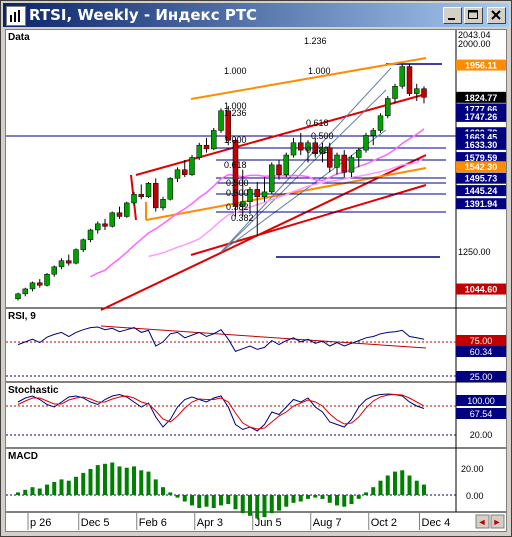 The height and width of the screenshot is (537, 512). I want to click on price-box: 1391.94, so click(481, 204).